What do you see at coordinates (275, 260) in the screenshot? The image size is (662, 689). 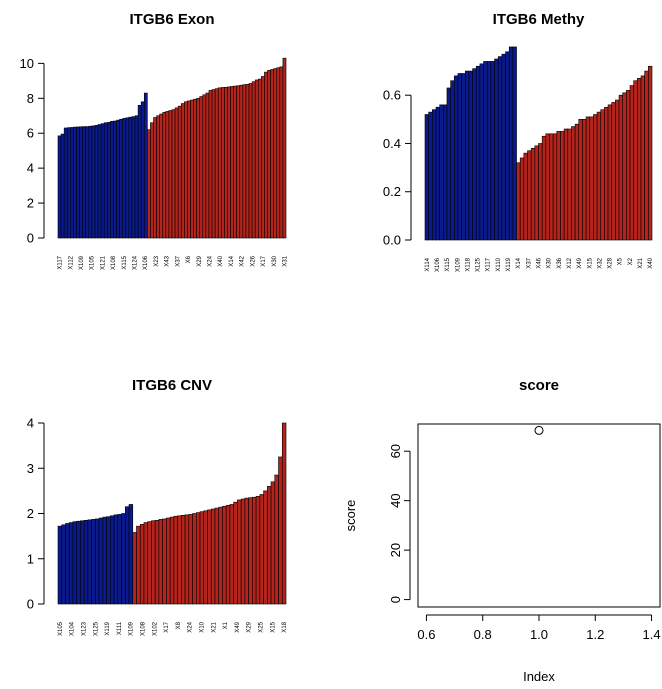 I see `x-tick-label: X30` at bounding box center [275, 260].